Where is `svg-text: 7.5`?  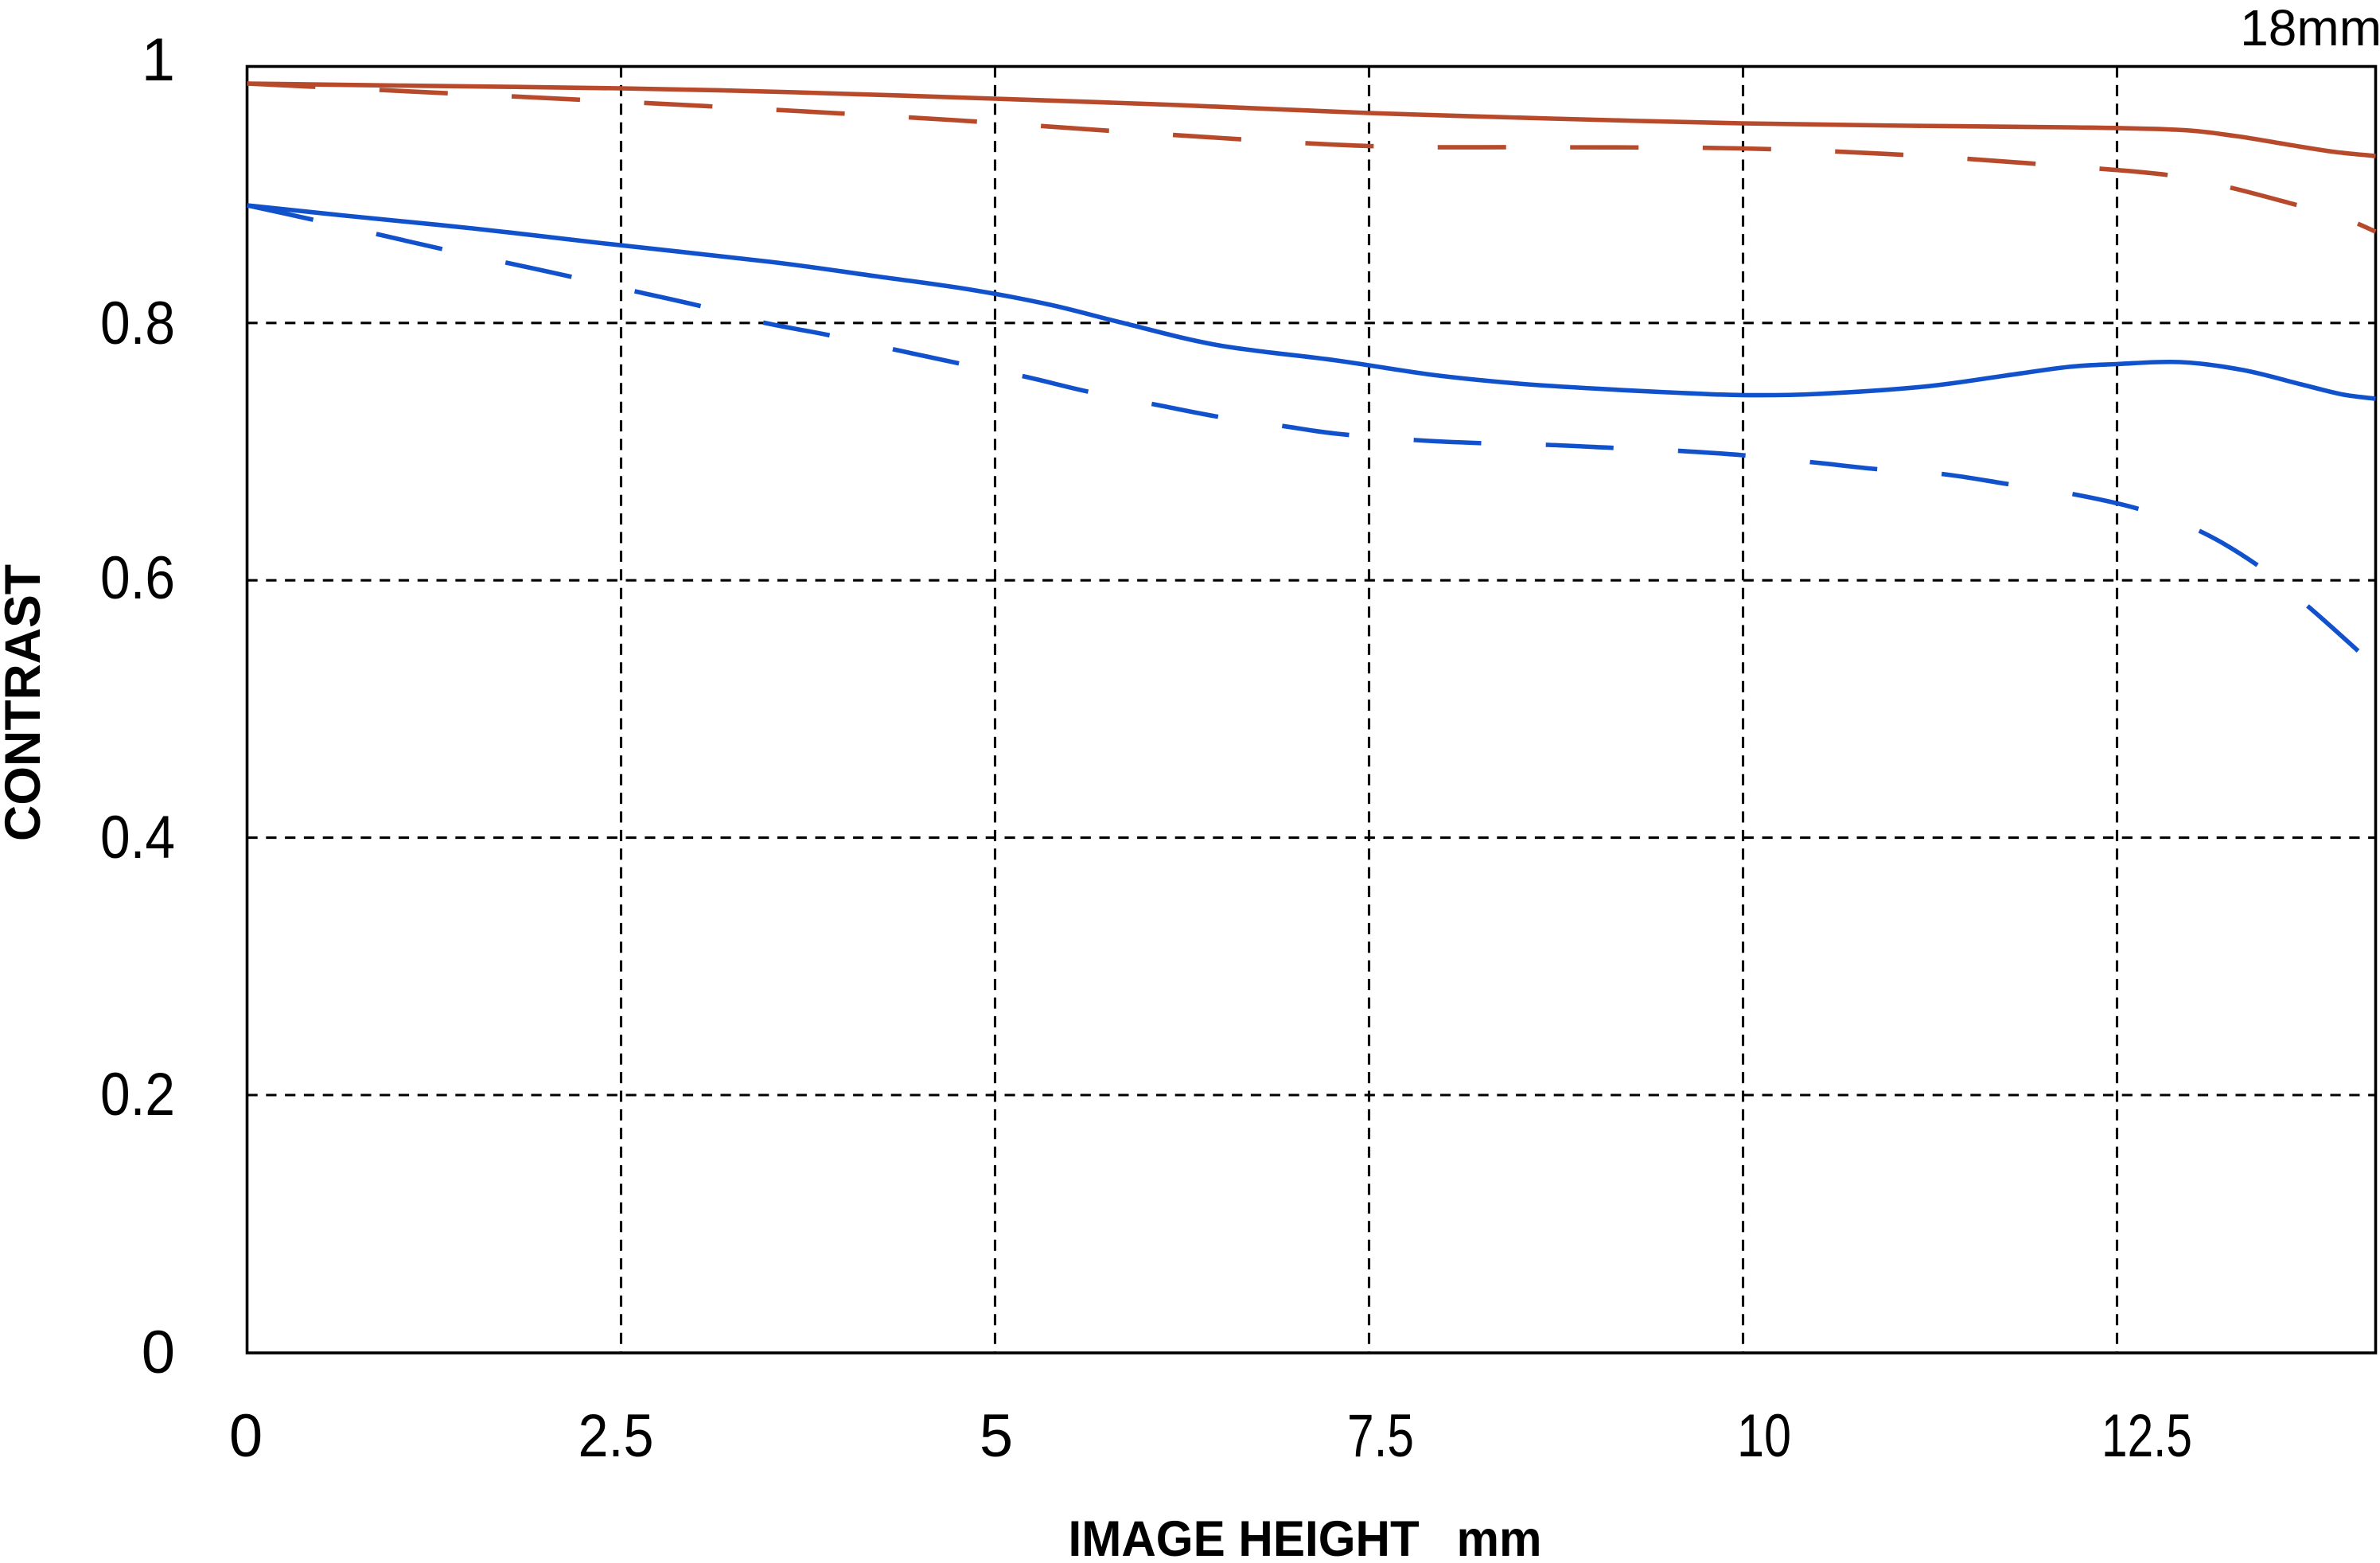 svg-text: 7.5 is located at coordinates (1380, 1436).